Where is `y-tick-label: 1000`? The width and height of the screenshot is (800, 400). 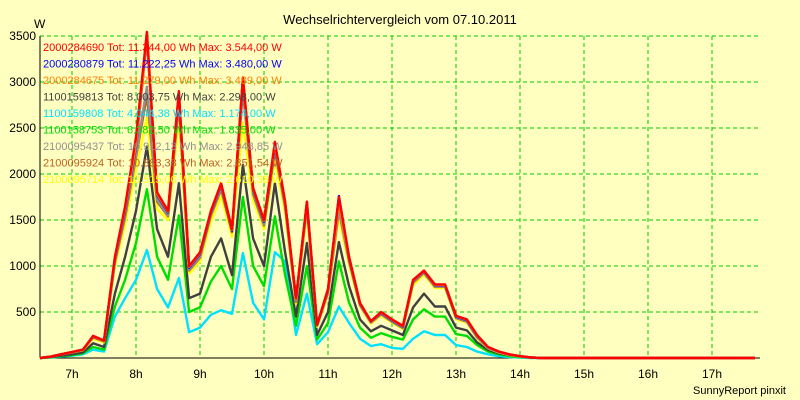 y-tick-label: 1000 is located at coordinates (22, 266).